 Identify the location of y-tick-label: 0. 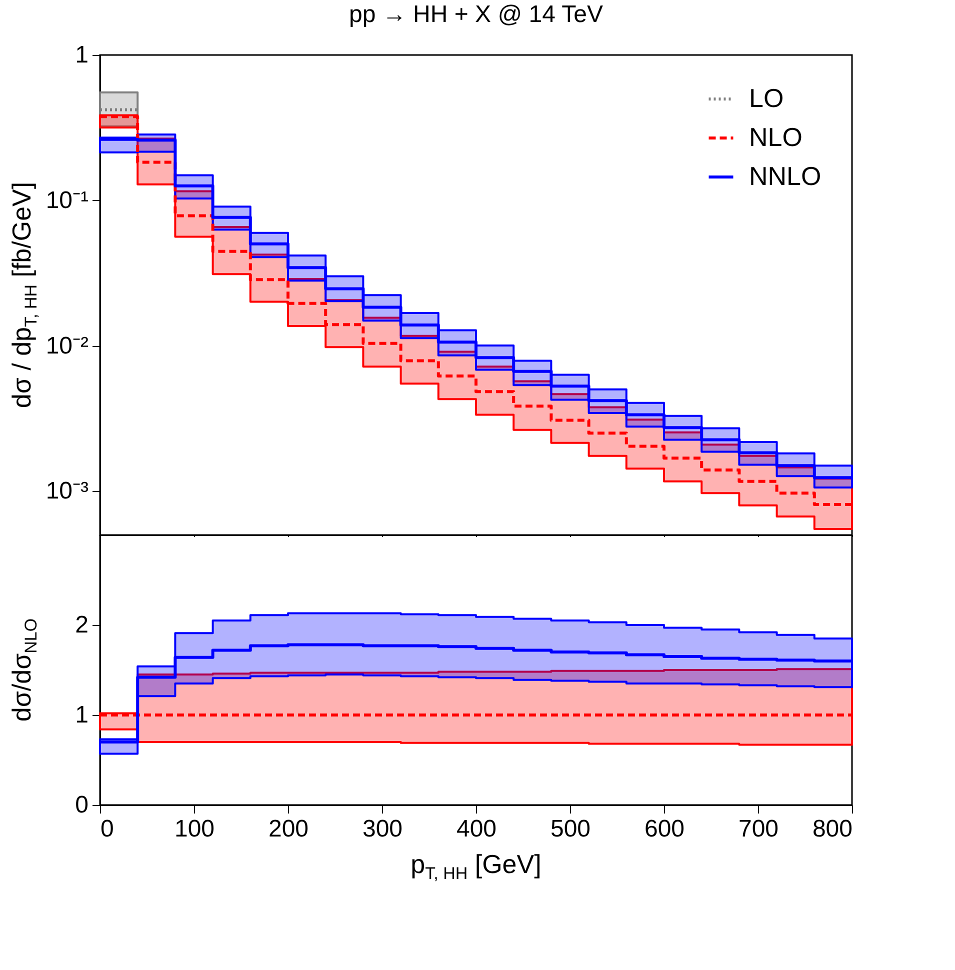
(81, 805).